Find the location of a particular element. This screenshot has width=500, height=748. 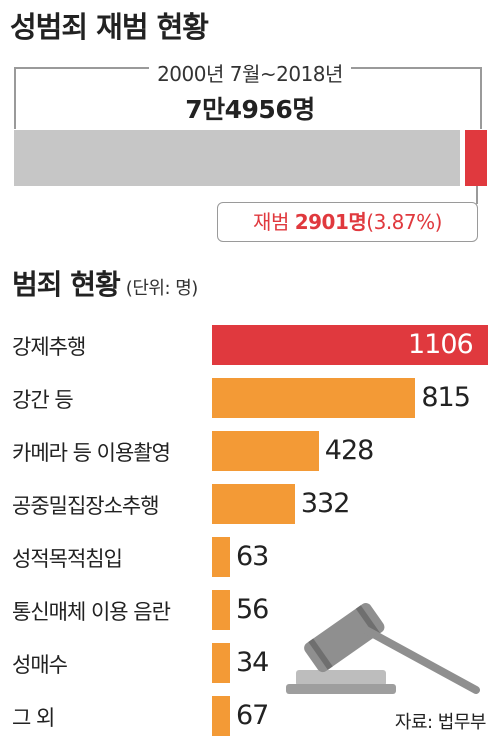

value-label: 67 is located at coordinates (252, 715).